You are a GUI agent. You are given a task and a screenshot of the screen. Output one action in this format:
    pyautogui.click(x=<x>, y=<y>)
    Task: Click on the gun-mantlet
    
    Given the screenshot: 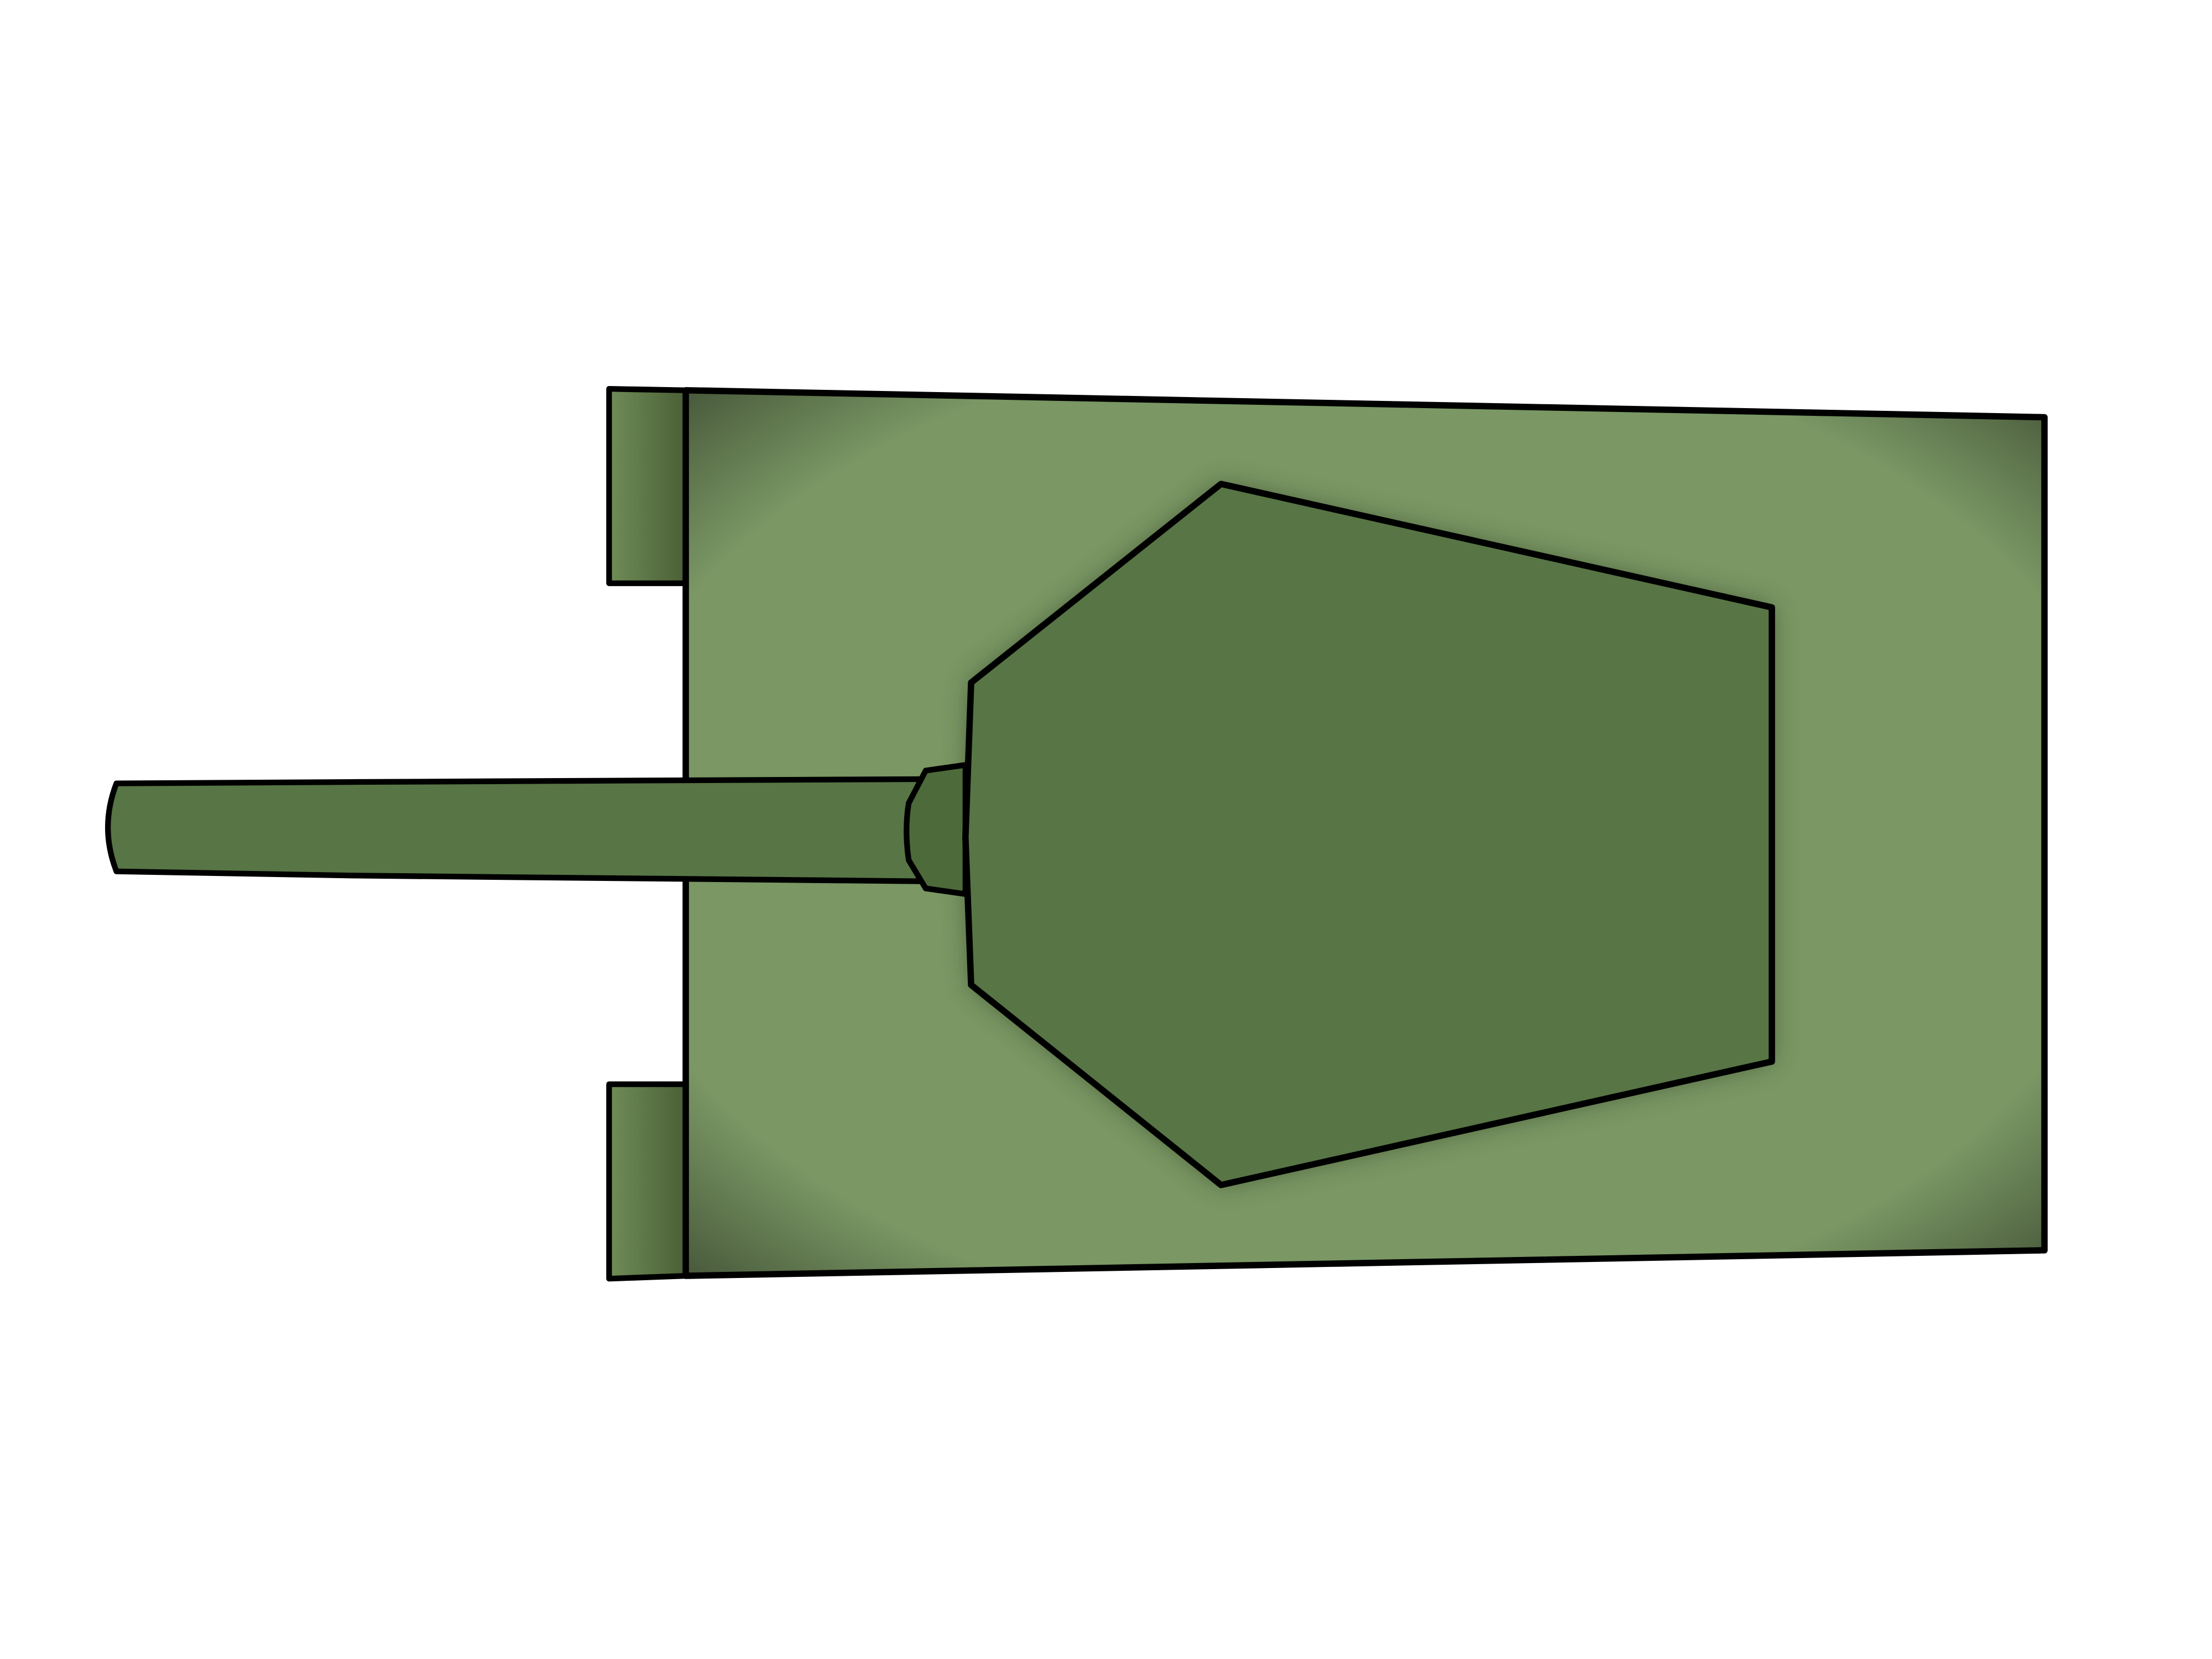 What is the action you would take?
    pyautogui.click(x=936, y=830)
    